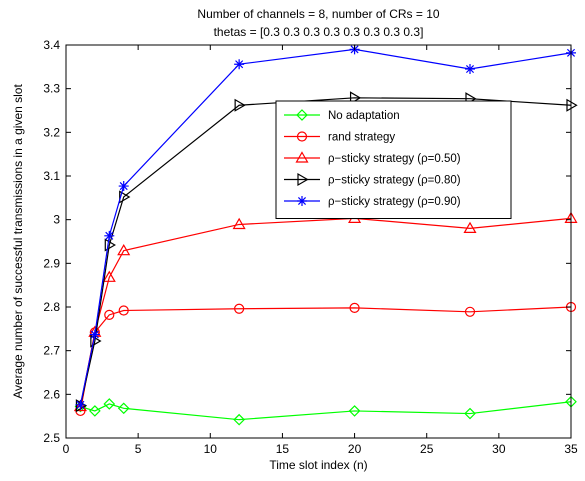 Image resolution: width=585 pixels, height=481 pixels. What do you see at coordinates (361, 138) in the screenshot?
I see `legend-label: rand strategy` at bounding box center [361, 138].